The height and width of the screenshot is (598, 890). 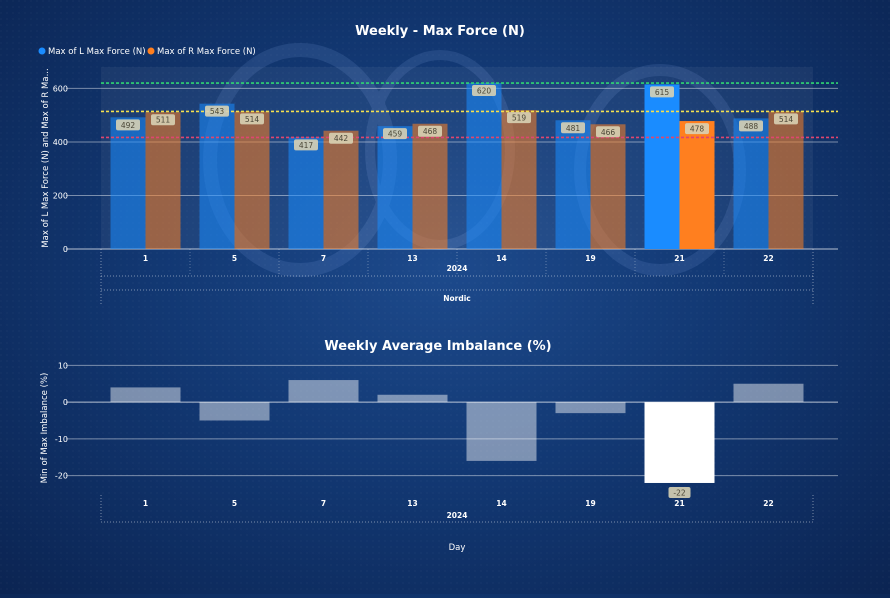 I want to click on imbalance-data-label-box, so click(x=679, y=492).